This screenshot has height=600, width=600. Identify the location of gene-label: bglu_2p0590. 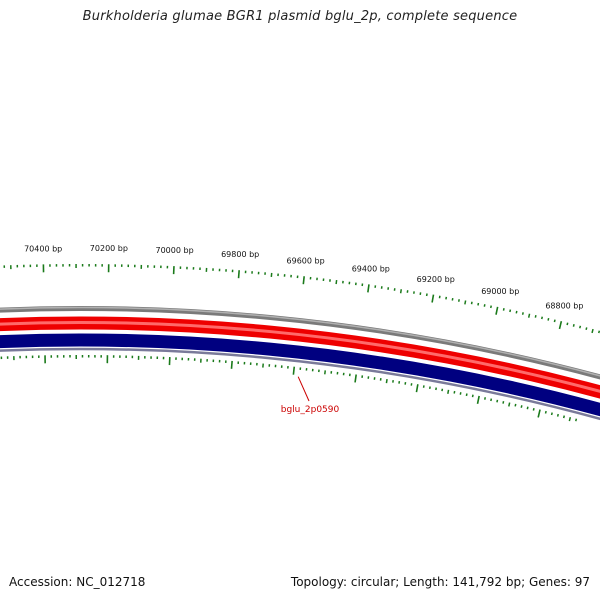
(310, 410).